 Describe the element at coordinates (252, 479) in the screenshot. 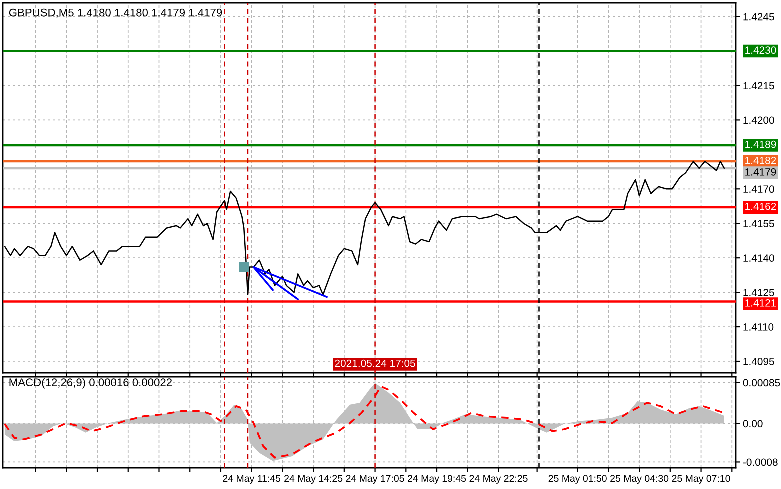

I see `x-tick-label: 24 May 11:45` at that location.